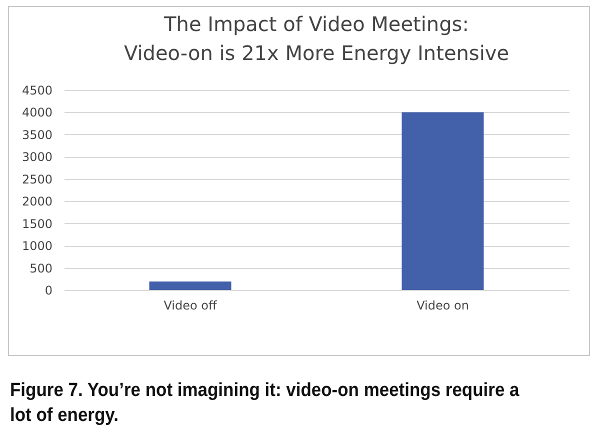  What do you see at coordinates (37, 113) in the screenshot?
I see `y-tick-label: 4000` at bounding box center [37, 113].